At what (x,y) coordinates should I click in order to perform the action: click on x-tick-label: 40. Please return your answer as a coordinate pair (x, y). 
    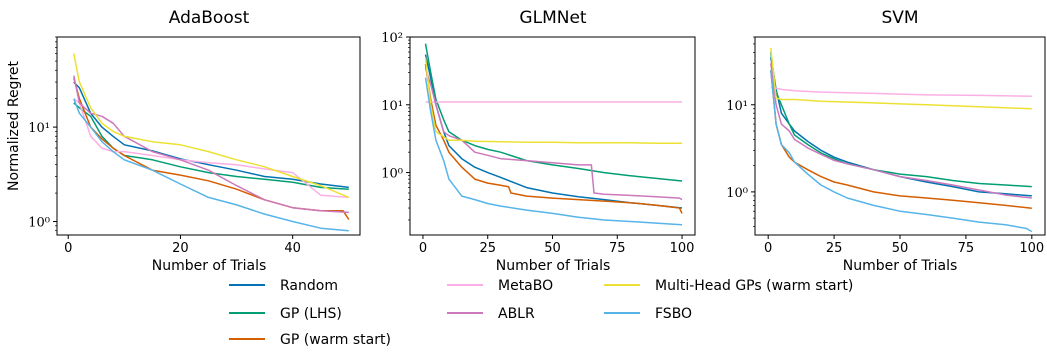
    Looking at the image, I should click on (292, 248).